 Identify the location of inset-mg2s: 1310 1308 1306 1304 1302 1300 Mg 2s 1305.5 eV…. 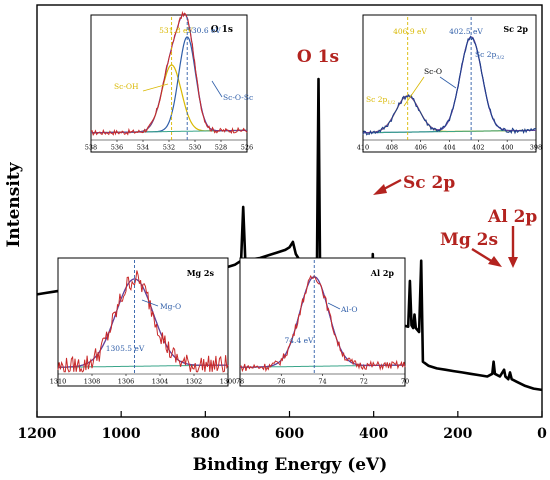
(143, 322).